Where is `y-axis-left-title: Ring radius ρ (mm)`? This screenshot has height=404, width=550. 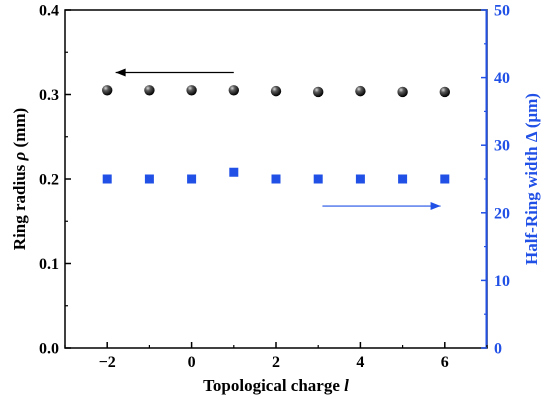 y-axis-left-title: Ring radius ρ (mm) is located at coordinates (19, 179).